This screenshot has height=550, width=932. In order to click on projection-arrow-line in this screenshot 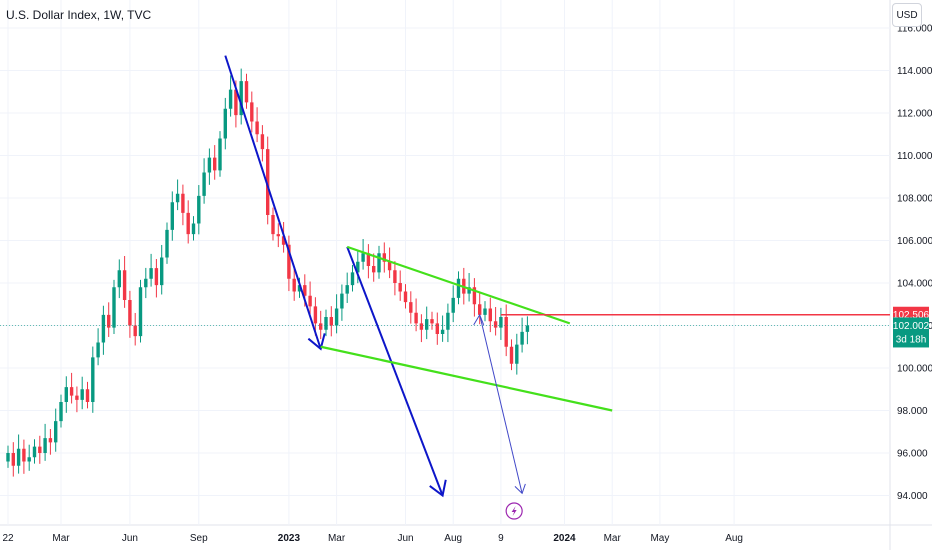, I will do `click(501, 404)`.